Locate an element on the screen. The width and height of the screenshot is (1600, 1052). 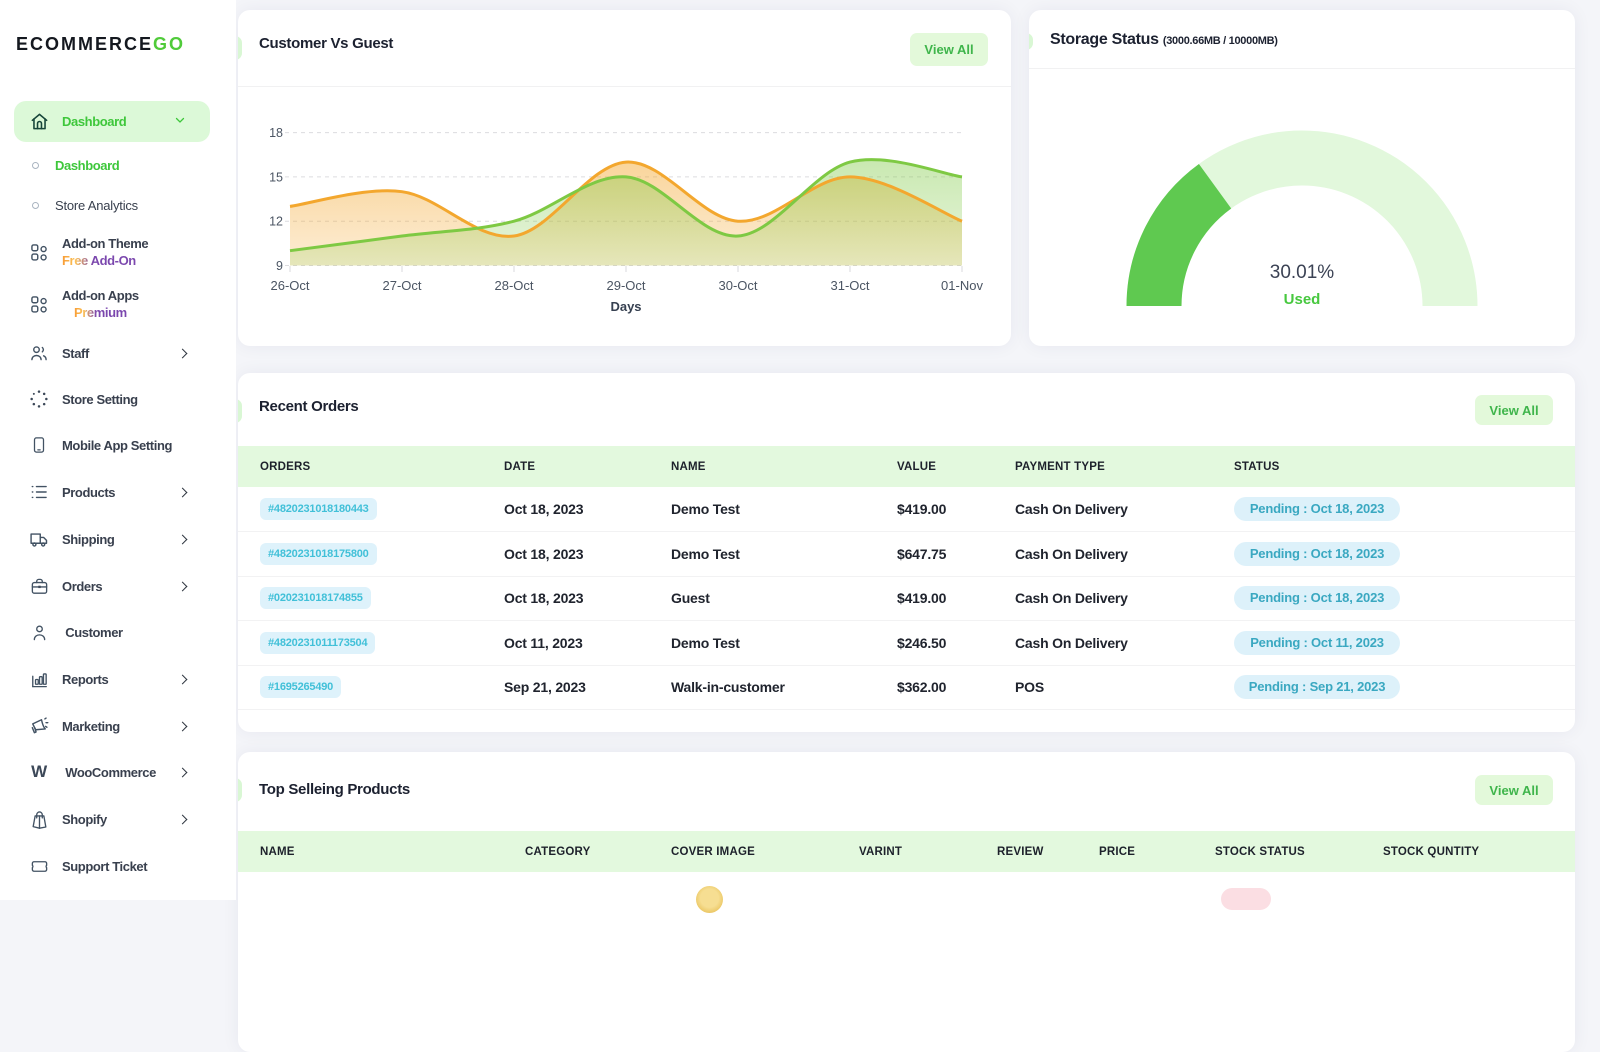
svg-text: Days is located at coordinates (625, 306).